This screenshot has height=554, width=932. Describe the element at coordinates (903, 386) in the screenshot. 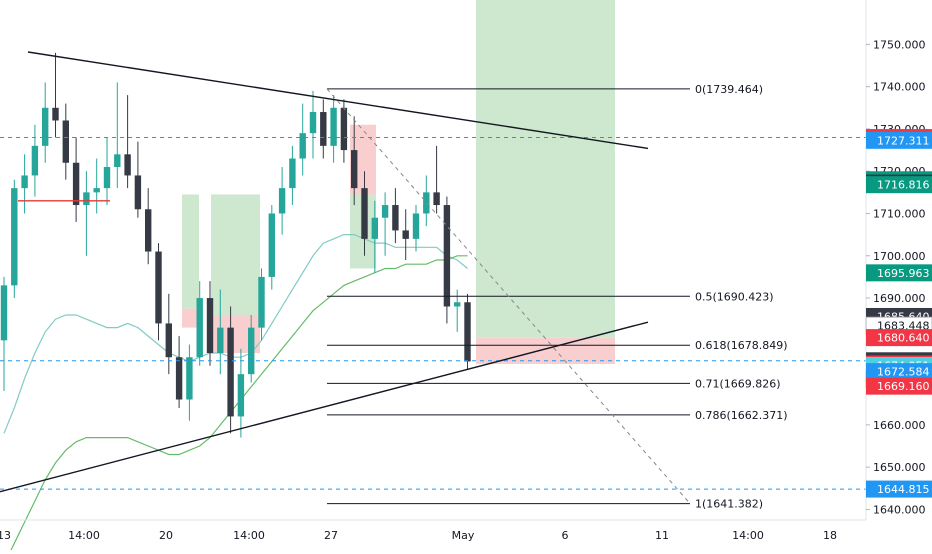

I see `price-badge-label: 1669.160` at that location.